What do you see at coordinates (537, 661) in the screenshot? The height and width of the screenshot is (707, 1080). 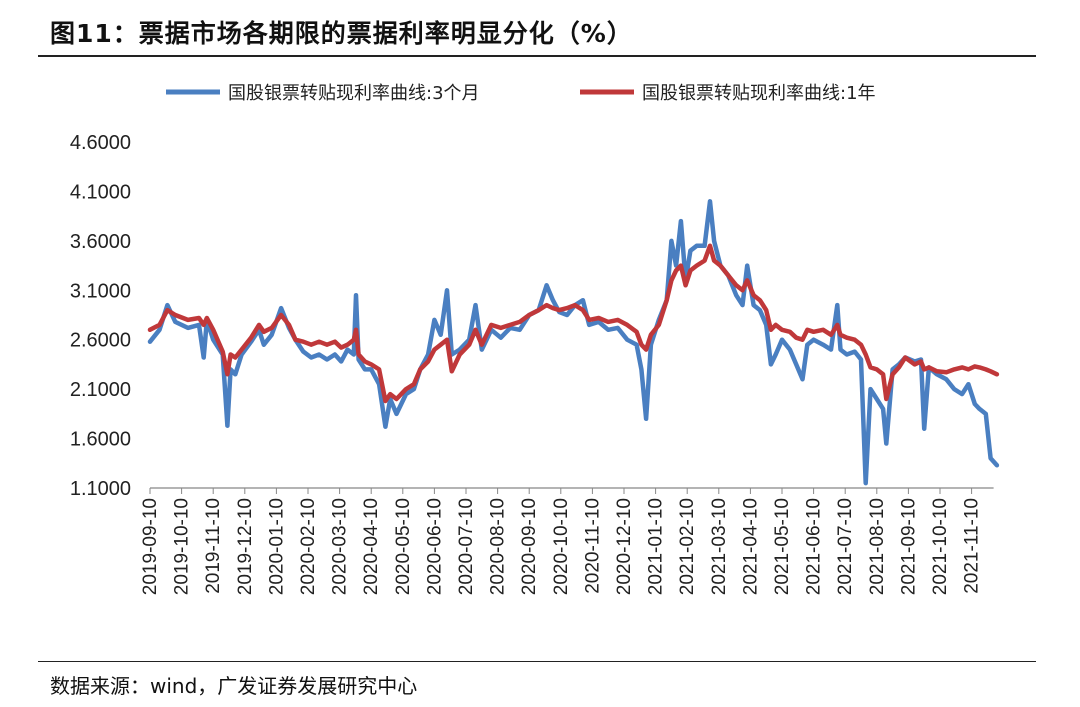 I see `footer-divider` at bounding box center [537, 661].